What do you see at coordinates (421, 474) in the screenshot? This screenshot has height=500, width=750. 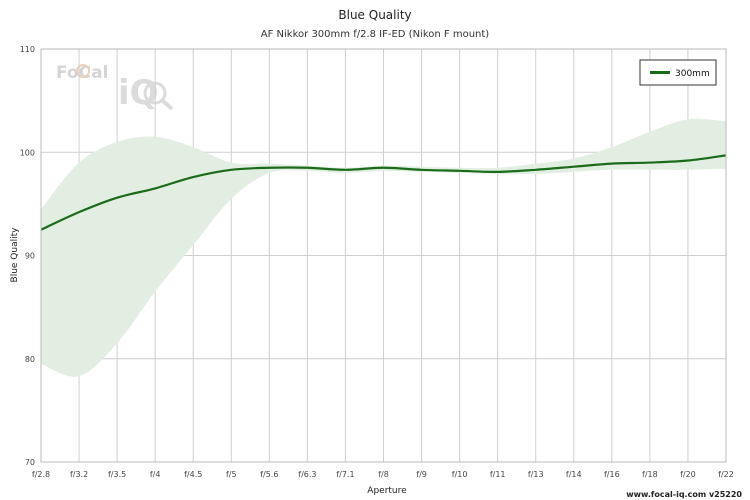 I see `x-tick-label: f/9` at bounding box center [421, 474].